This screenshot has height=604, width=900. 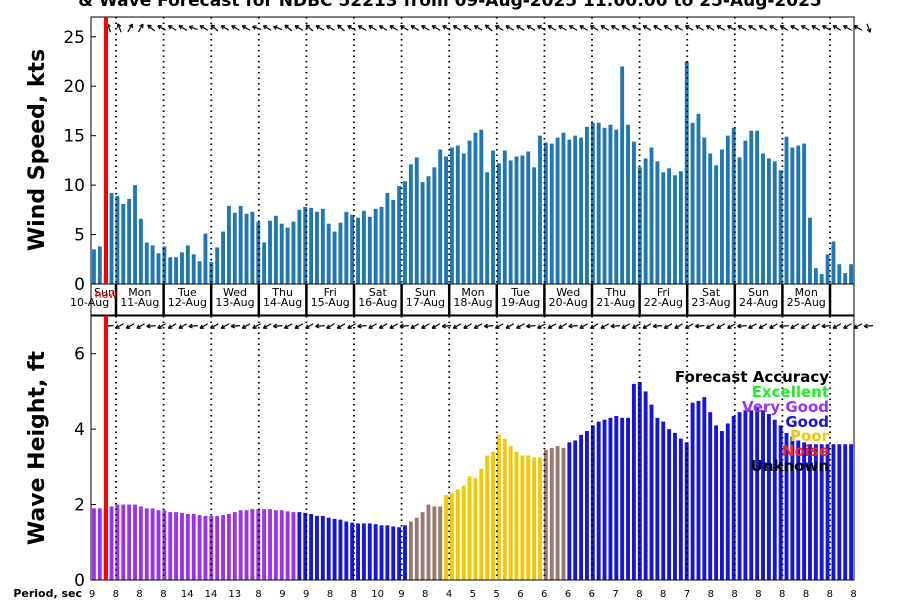 What do you see at coordinates (234, 302) in the screenshot?
I see `day-date-label: 13-Aug` at bounding box center [234, 302].